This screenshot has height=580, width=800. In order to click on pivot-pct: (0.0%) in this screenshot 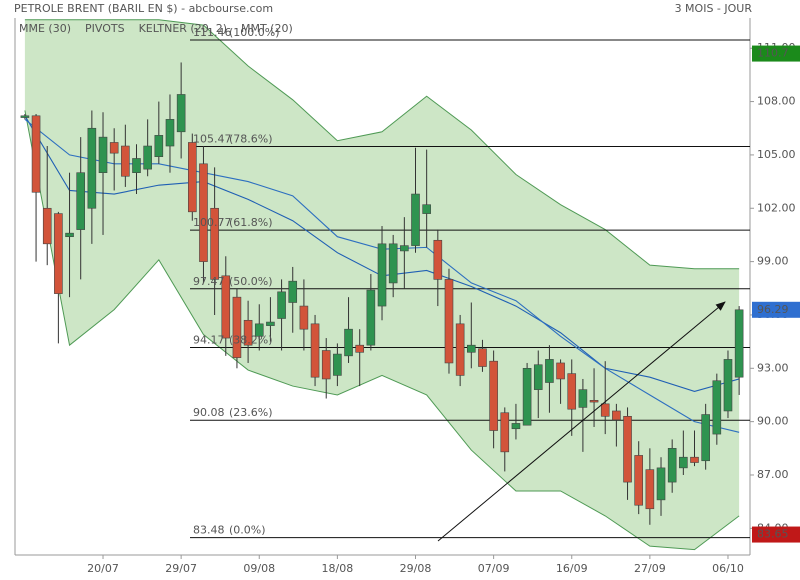, I will do `click(247, 530)`.